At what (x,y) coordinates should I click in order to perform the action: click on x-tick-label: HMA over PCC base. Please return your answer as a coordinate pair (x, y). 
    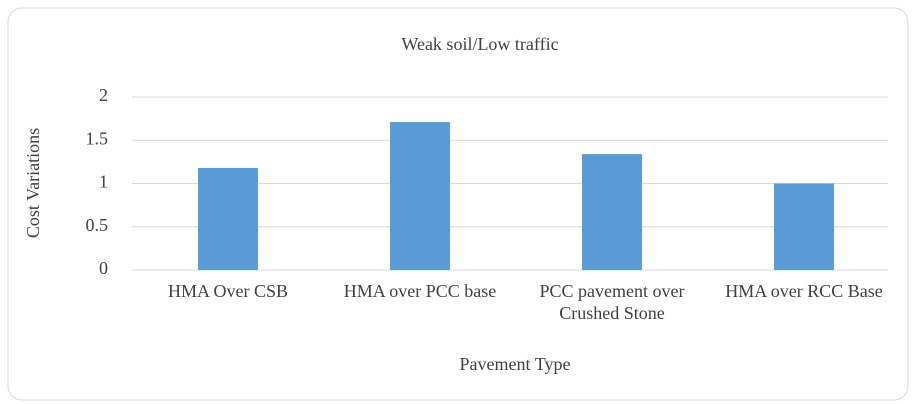
    Looking at the image, I should click on (420, 291).